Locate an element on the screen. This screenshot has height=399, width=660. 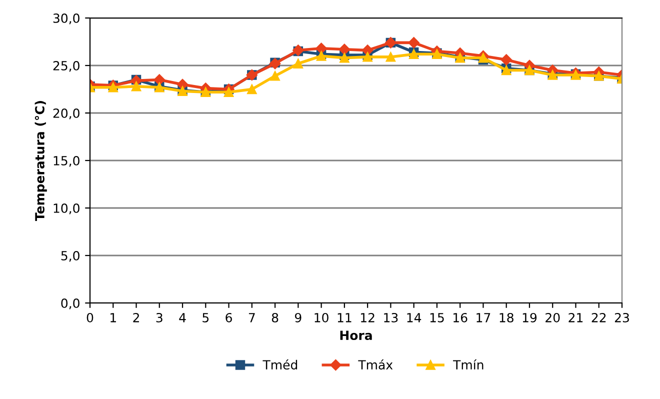
x-tick-label: 2 is located at coordinates (136, 317).